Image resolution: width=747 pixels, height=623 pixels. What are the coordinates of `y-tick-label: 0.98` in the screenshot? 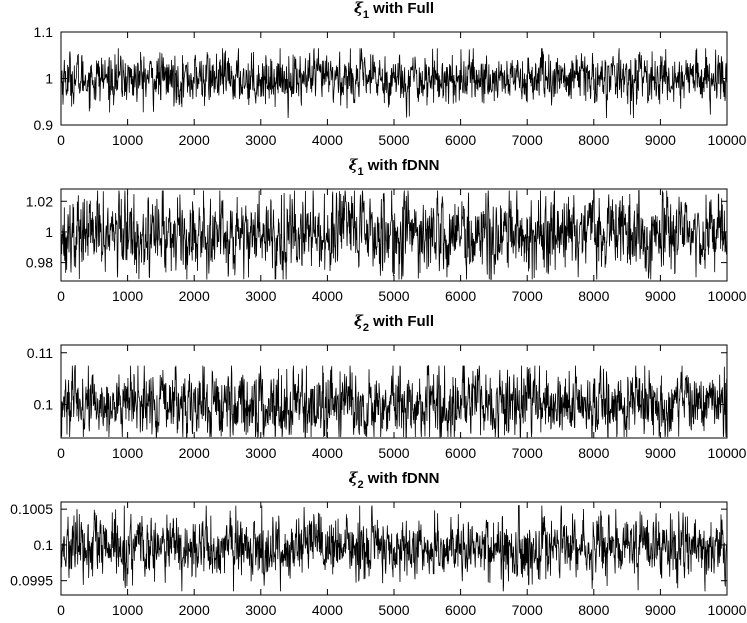 It's located at (39, 263).